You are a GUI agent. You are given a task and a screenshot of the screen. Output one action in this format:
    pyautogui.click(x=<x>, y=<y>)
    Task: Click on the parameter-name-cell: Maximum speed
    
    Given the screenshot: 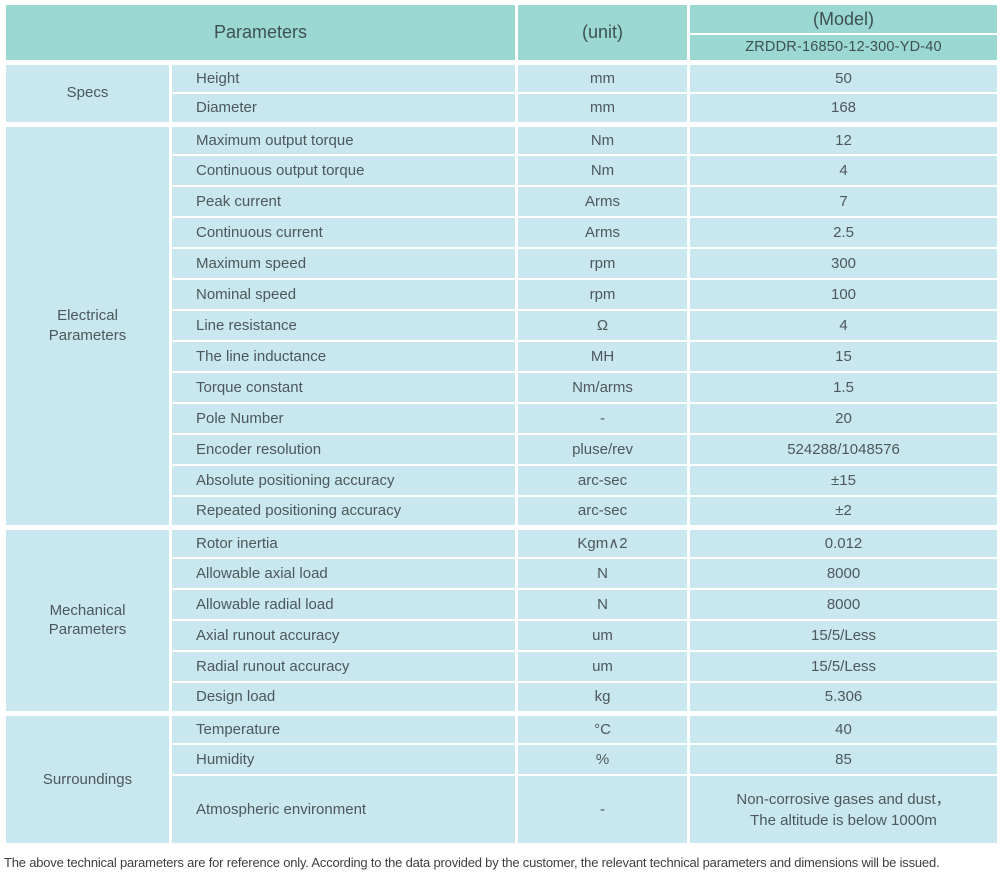 What is the action you would take?
    pyautogui.click(x=343, y=263)
    